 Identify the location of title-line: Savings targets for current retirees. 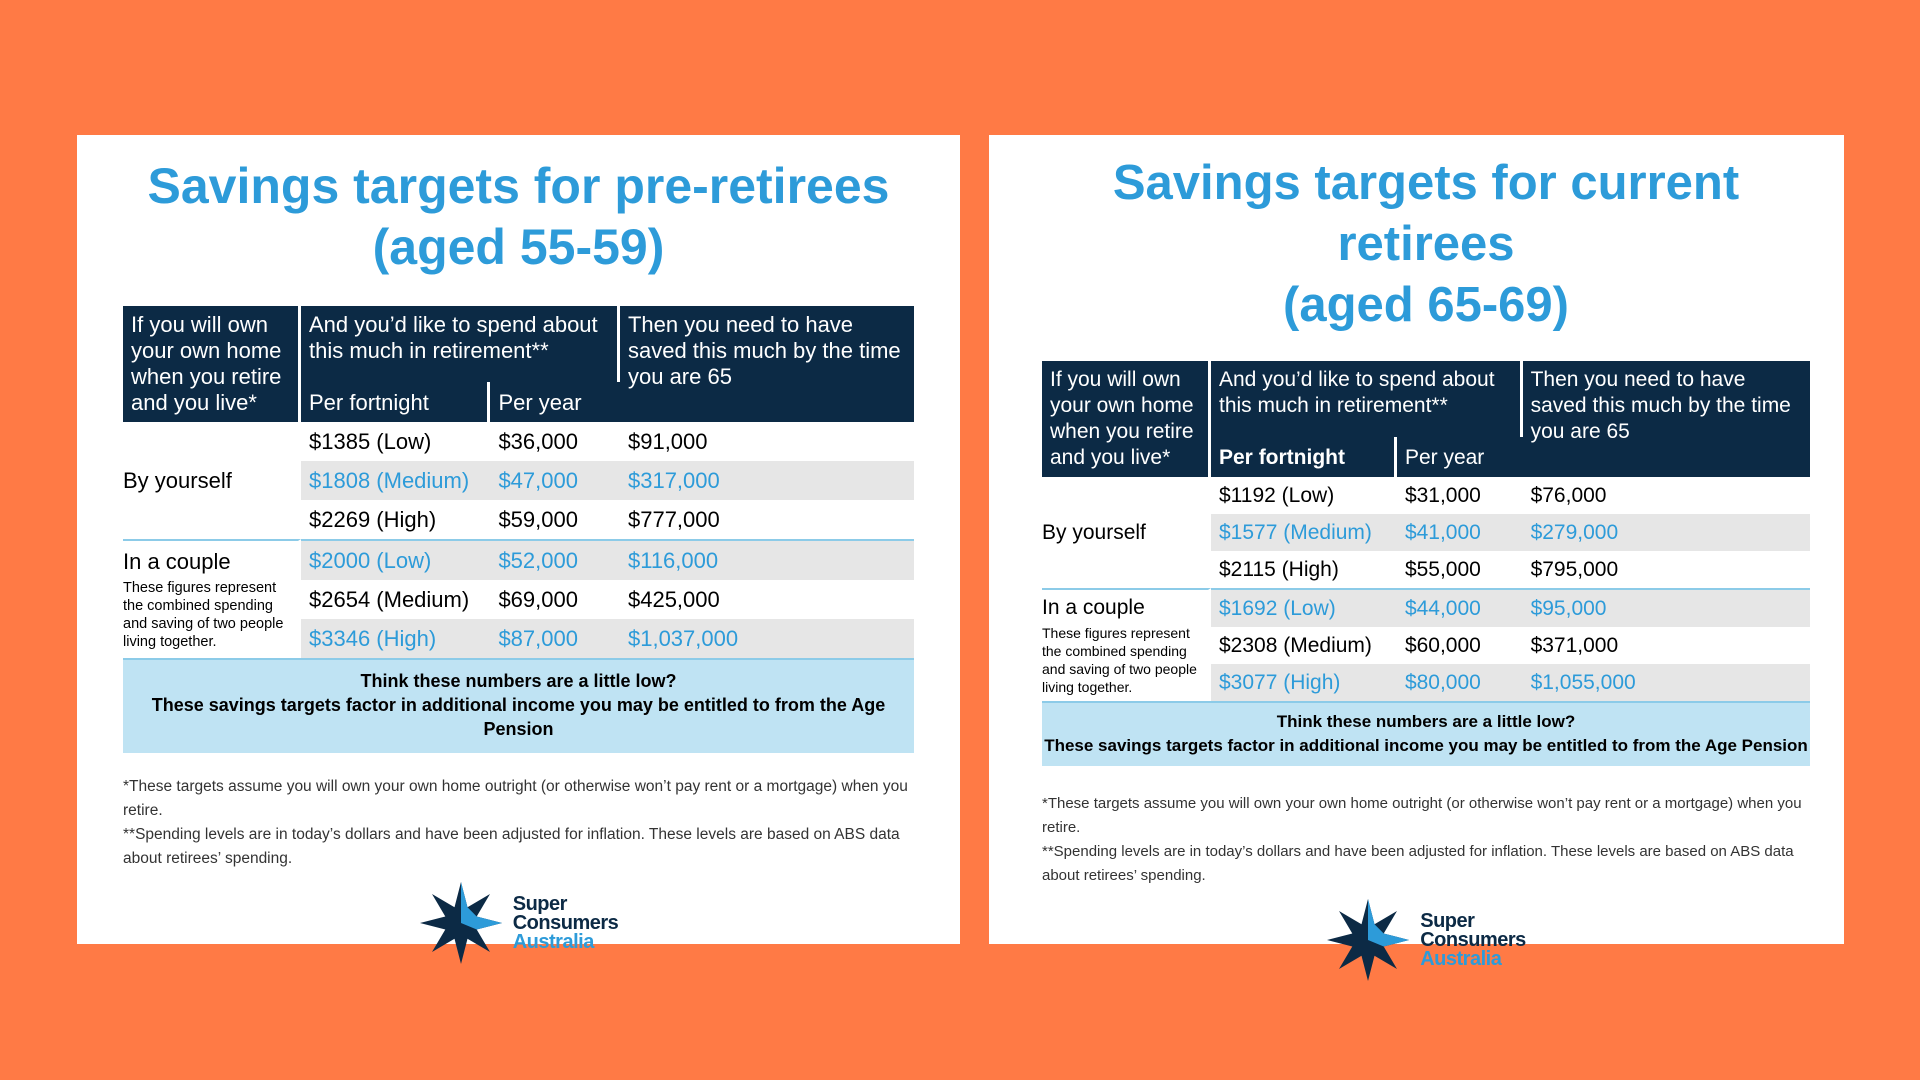
(1426, 213).